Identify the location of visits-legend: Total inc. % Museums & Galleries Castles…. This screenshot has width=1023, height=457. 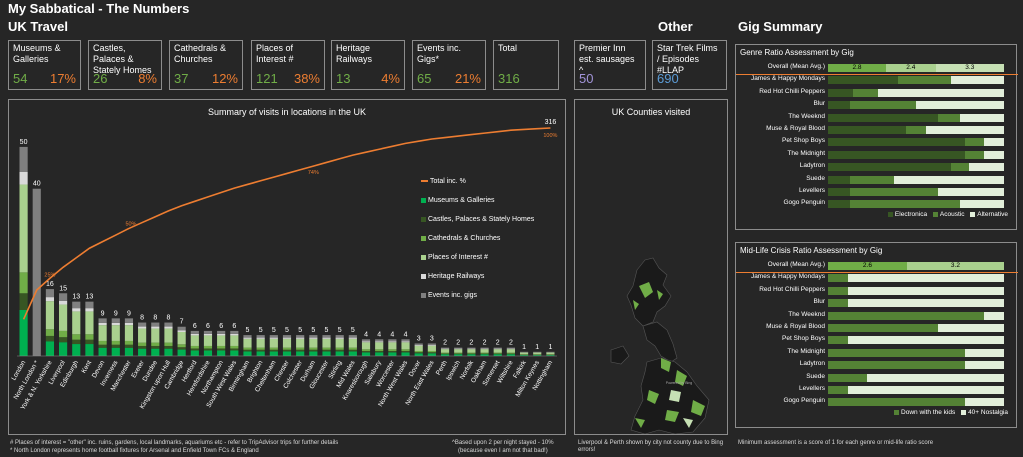
(477, 238).